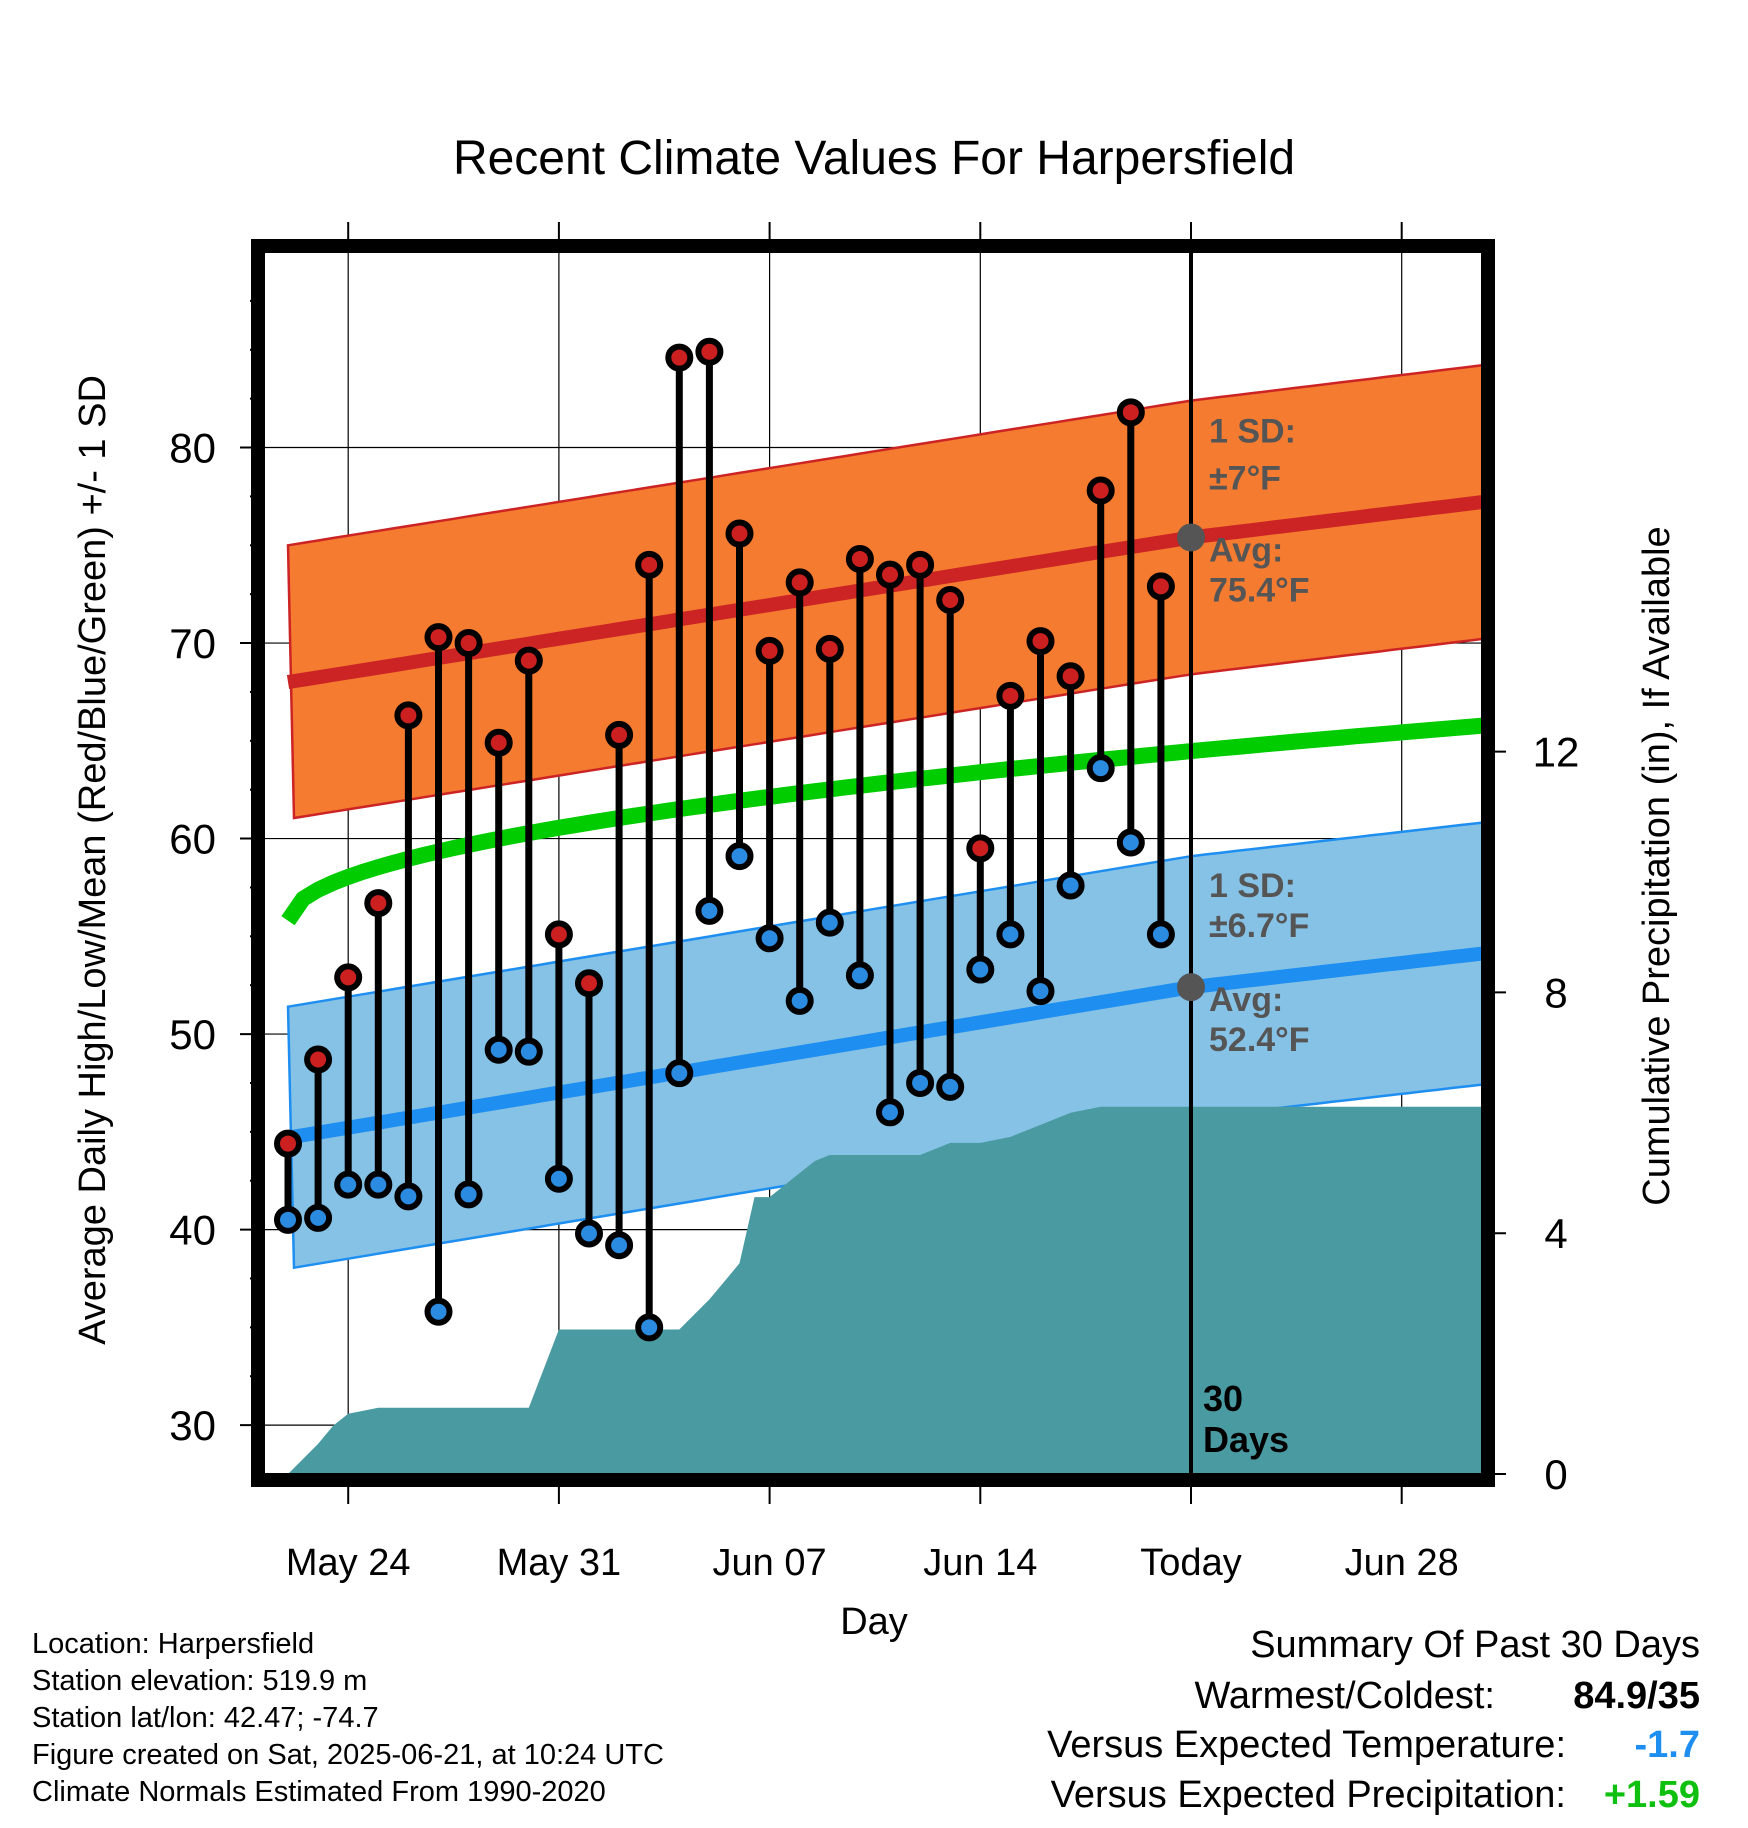 The height and width of the screenshot is (1828, 1748). Describe the element at coordinates (1252, 886) in the screenshot. I see `low-sd-label: 1 SD:` at that location.